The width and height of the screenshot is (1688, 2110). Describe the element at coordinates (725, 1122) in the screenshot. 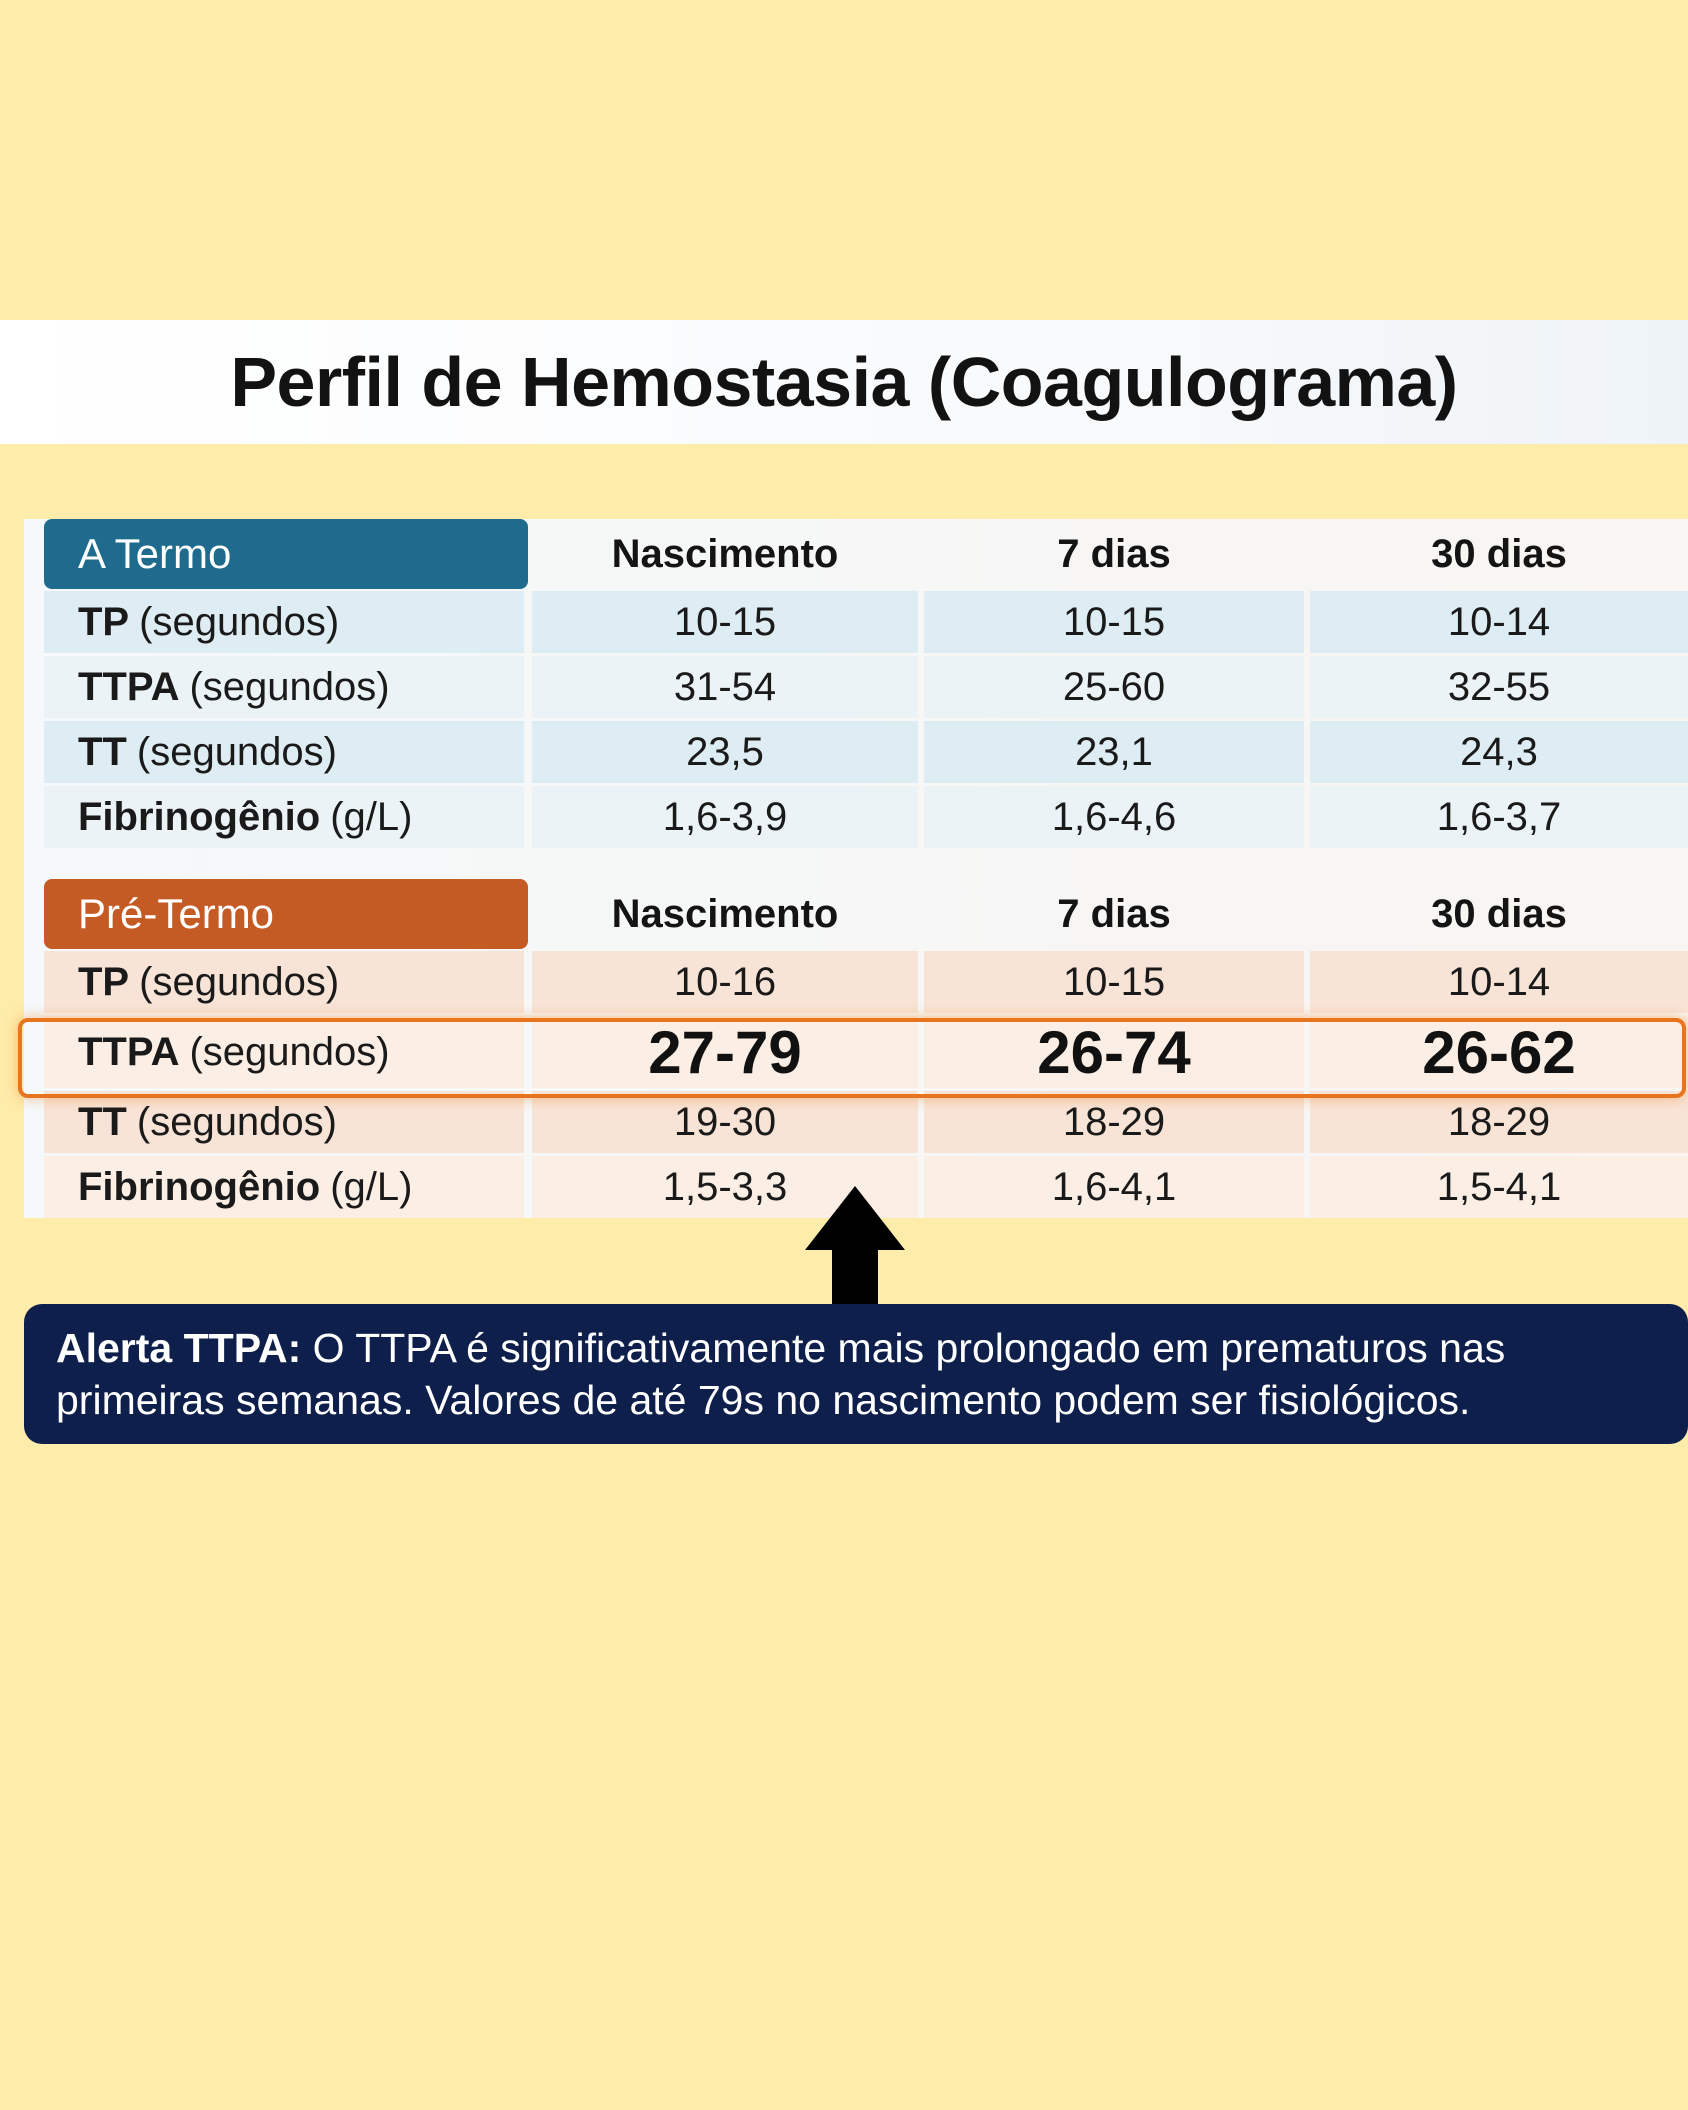

I see `value-cell: 19-30` at that location.